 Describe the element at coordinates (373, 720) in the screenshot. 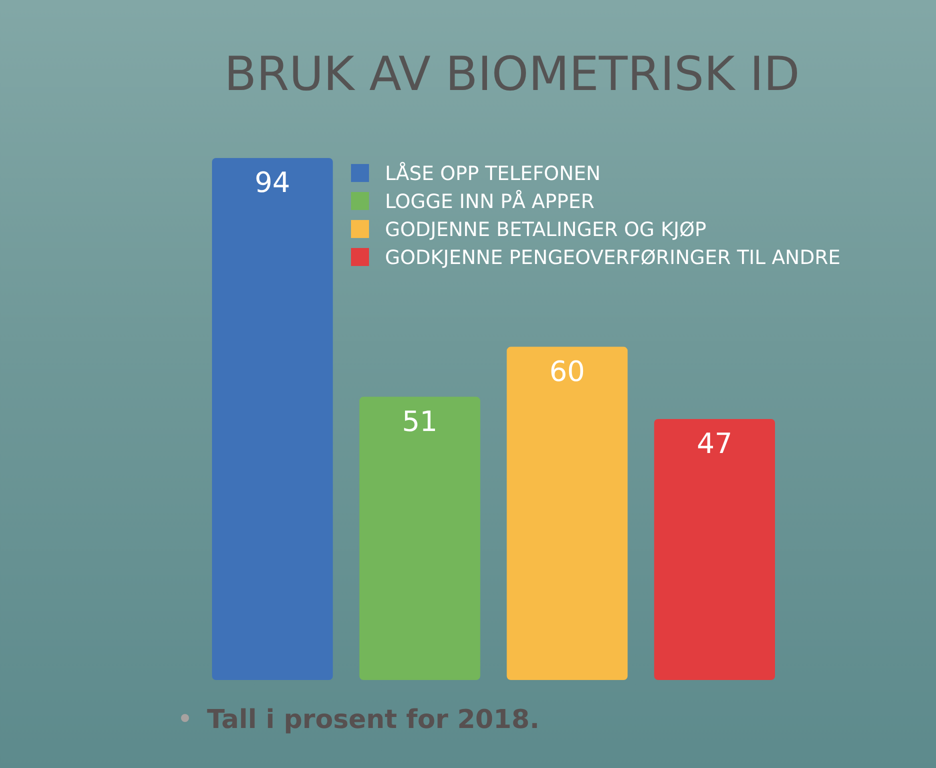

I see `text: Tall i prosent for 2018.` at that location.